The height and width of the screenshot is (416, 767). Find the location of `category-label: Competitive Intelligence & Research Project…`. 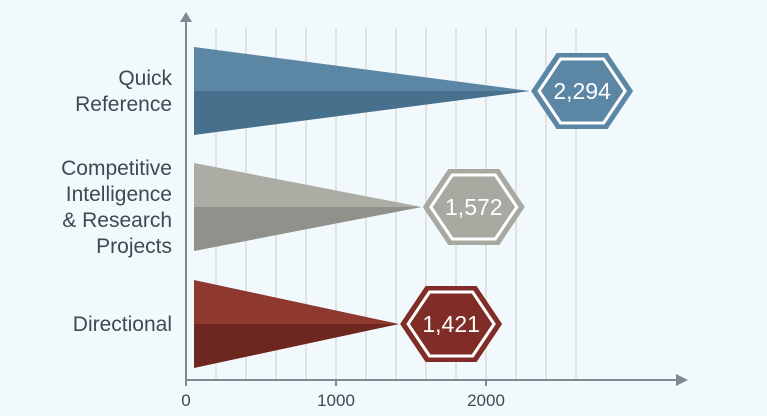

category-label: Competitive Intelligence & Research Project… is located at coordinates (116, 207).